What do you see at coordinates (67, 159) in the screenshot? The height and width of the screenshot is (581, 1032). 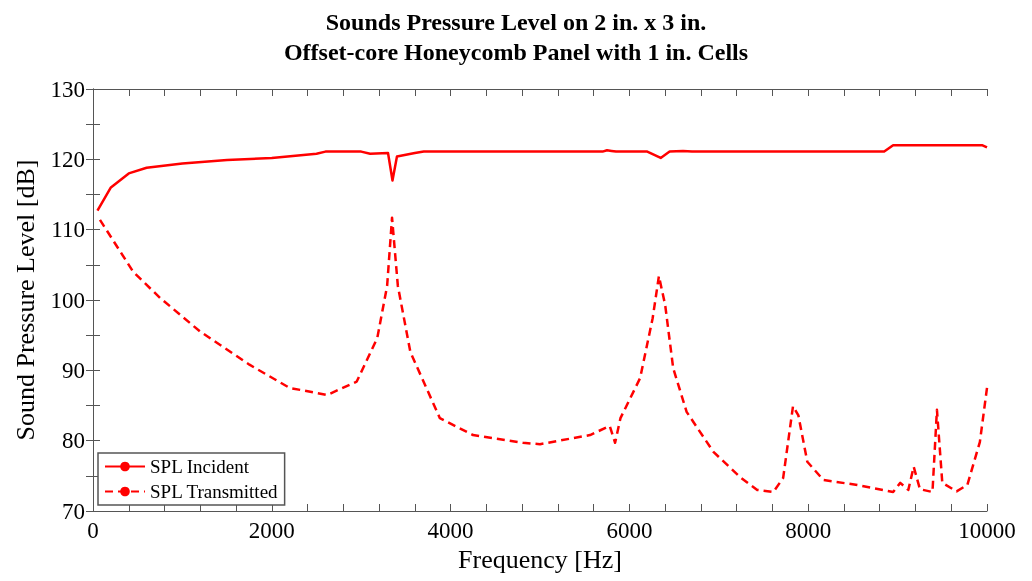 I see `y-tick-label: 120` at bounding box center [67, 159].